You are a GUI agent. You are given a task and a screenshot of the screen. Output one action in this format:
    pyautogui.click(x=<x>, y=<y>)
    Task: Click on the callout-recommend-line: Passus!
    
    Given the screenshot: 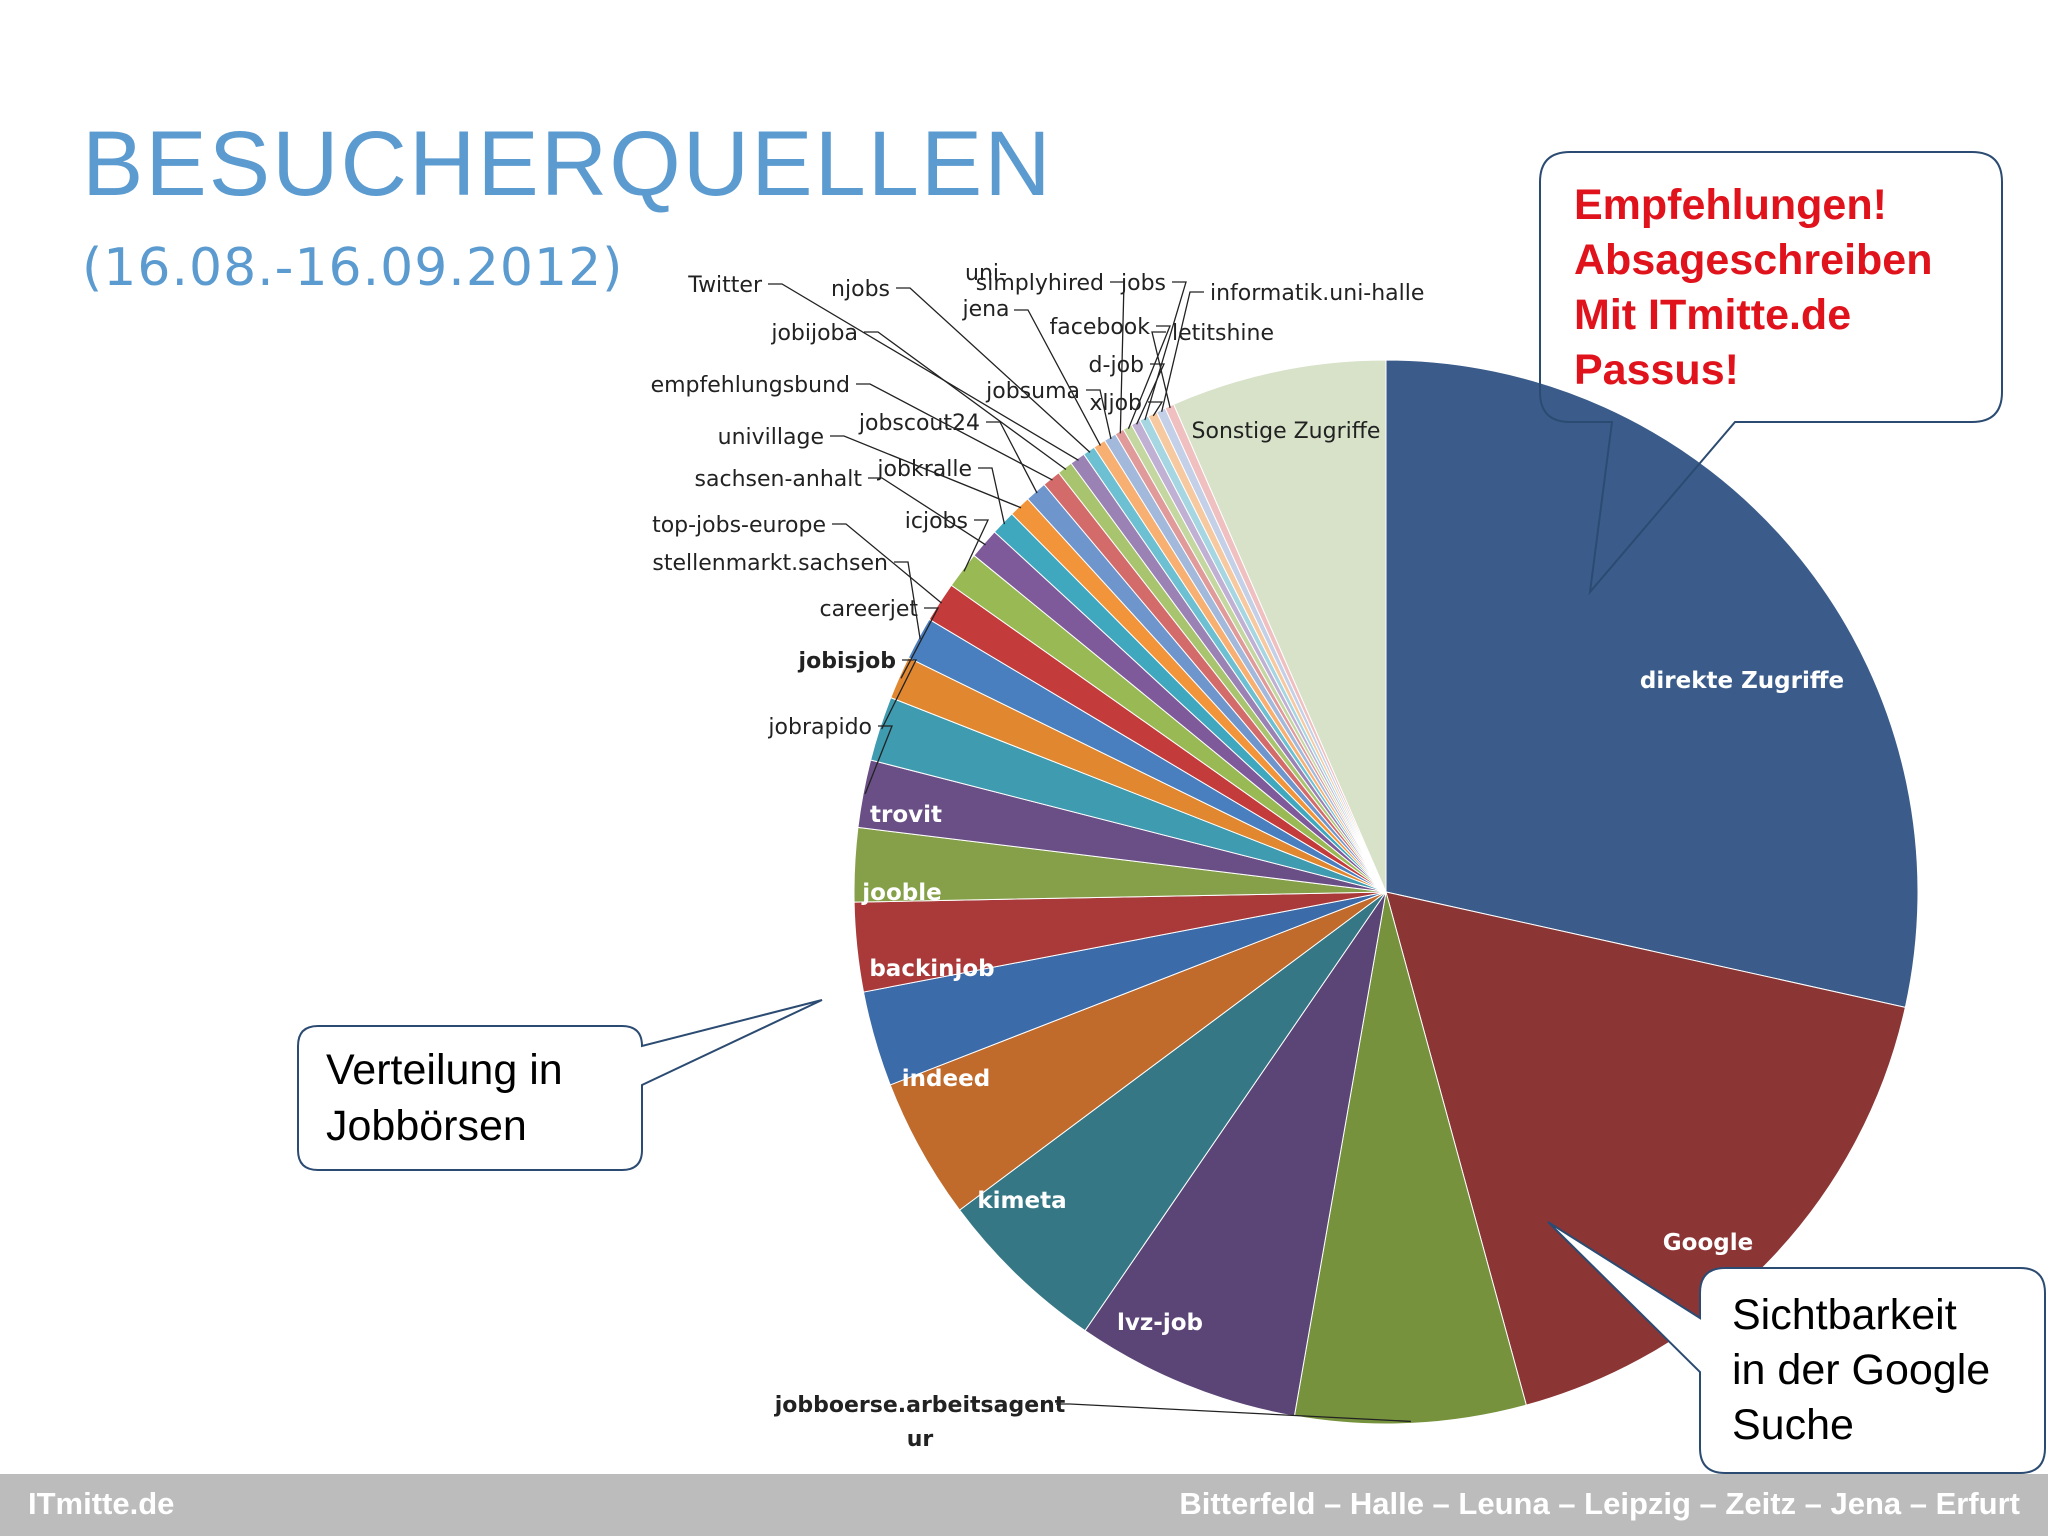 What is the action you would take?
    pyautogui.click(x=1656, y=370)
    